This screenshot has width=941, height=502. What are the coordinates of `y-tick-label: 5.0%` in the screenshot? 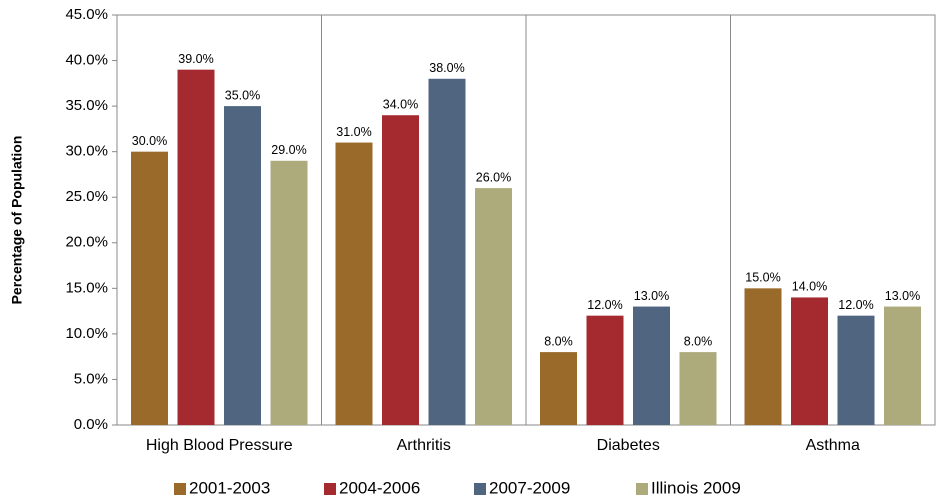 It's located at (91, 378).